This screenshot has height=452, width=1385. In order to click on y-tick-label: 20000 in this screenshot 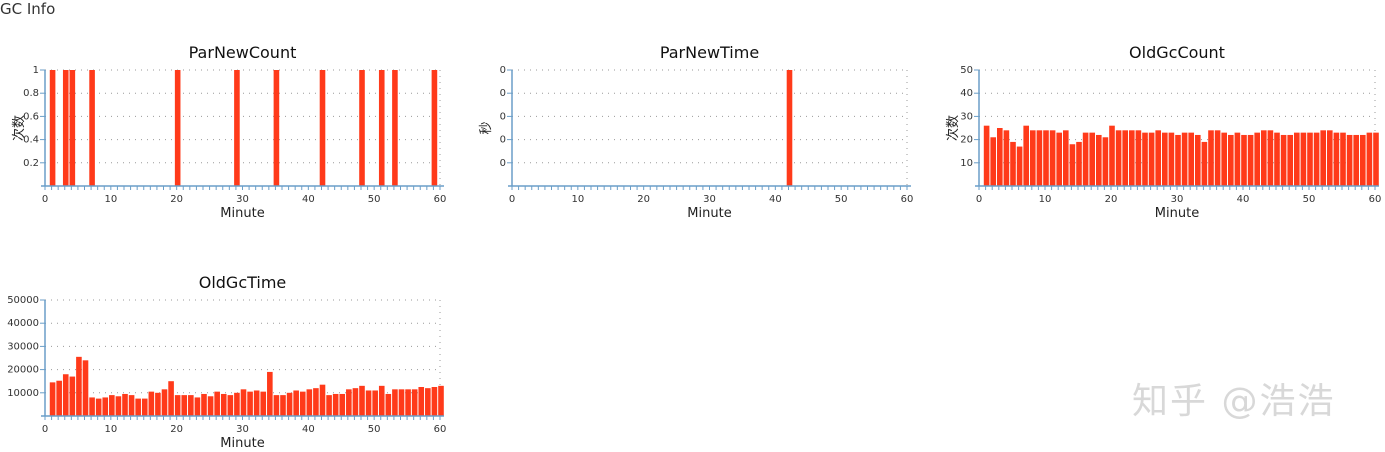, I will do `click(23, 370)`.